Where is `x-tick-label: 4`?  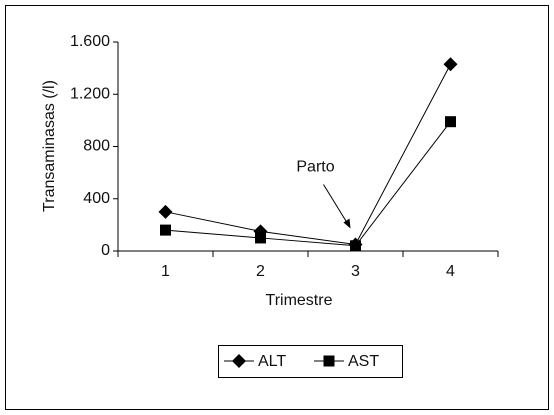 x-tick-label: 4 is located at coordinates (450, 271).